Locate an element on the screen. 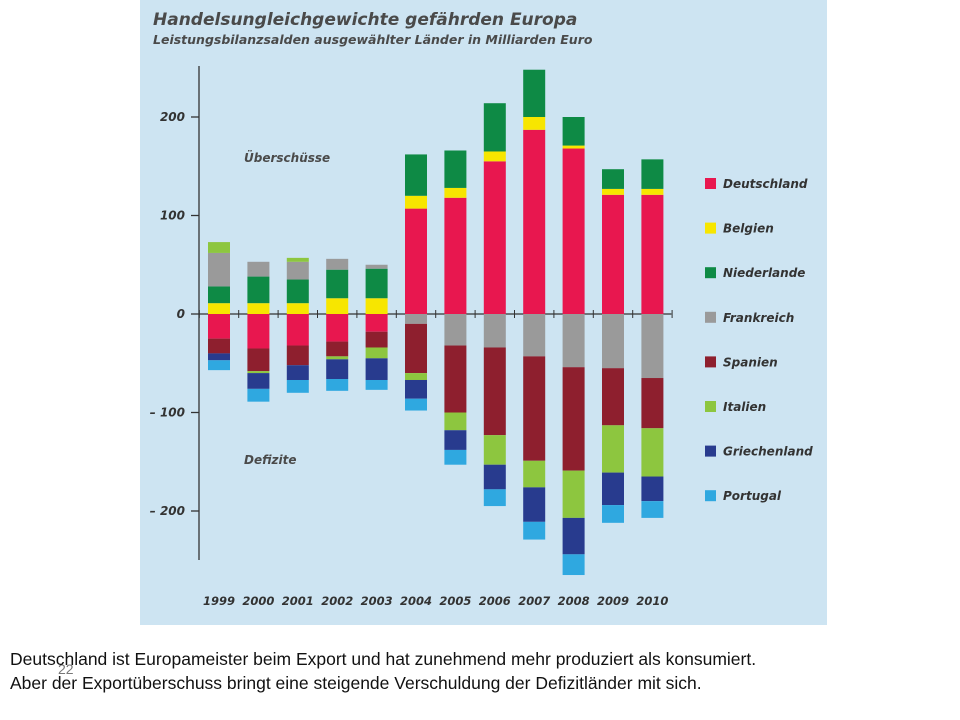  bar-segment-frankreich-2000 is located at coordinates (258, 269).